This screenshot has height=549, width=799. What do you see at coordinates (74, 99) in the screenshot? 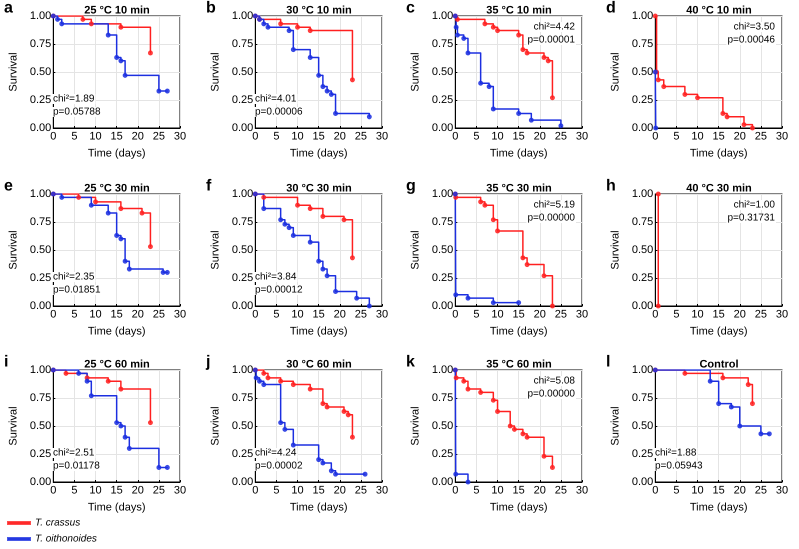
I see `annotation: chi²=1.89` at bounding box center [74, 99].